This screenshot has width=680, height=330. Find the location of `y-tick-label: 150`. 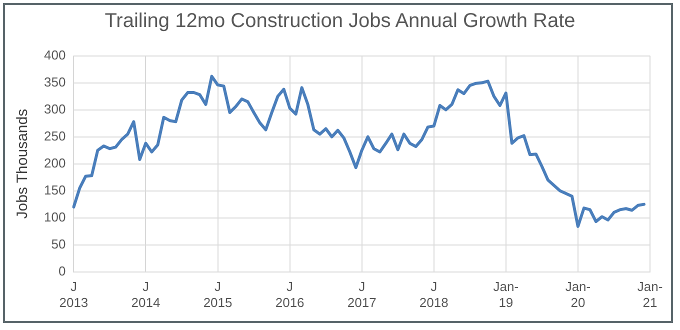

y-tick-label: 150 is located at coordinates (55, 190).